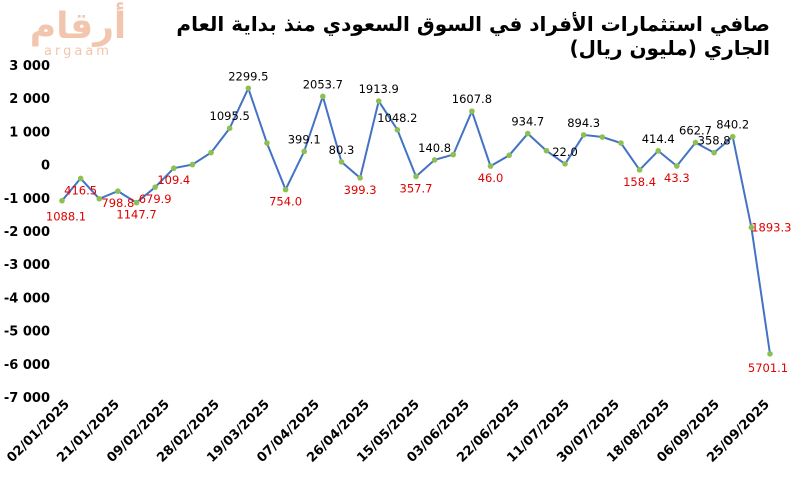 This screenshot has height=477, width=792. Describe the element at coordinates (379, 89) in the screenshot. I see `data-label: 1913.9` at that location.